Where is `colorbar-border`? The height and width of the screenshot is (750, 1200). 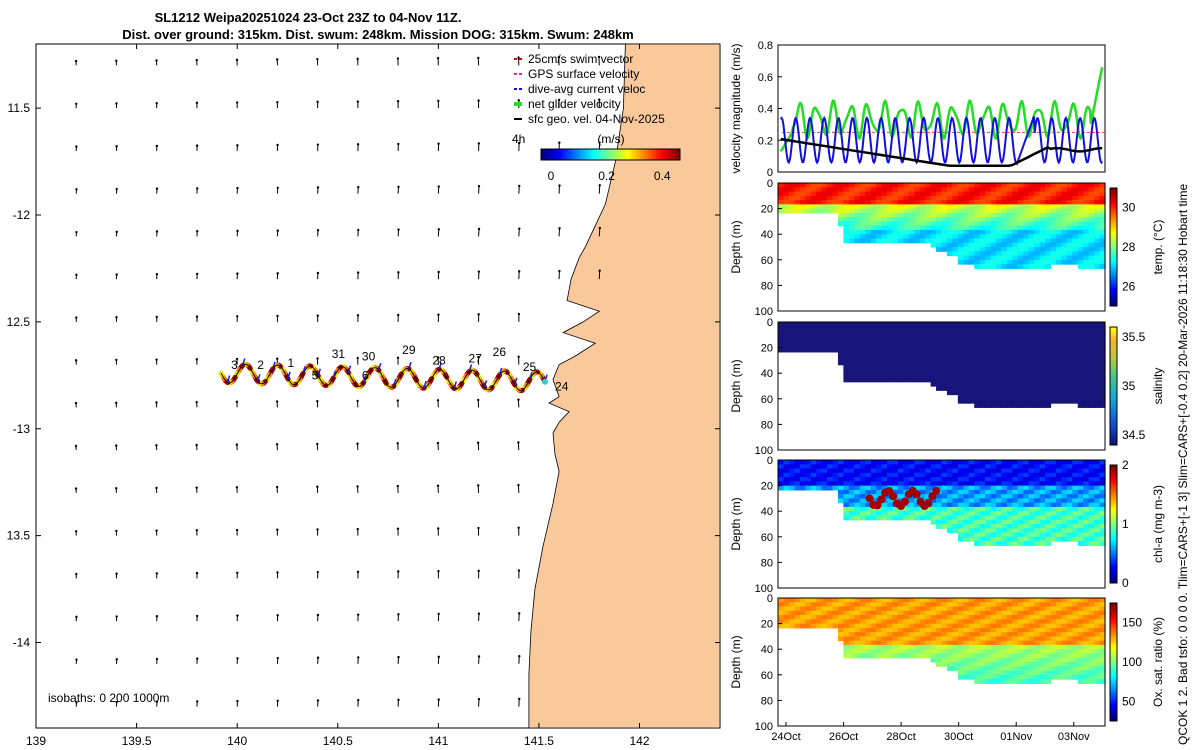 colorbar-border is located at coordinates (1113, 662).